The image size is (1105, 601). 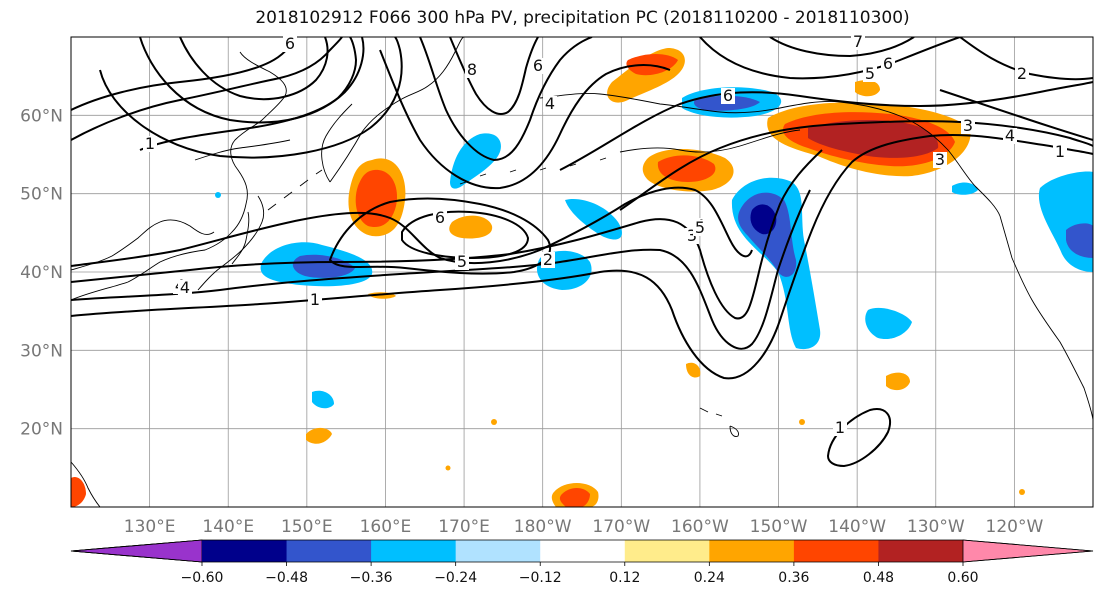 I want to click on lat-tick-label: 30°N, so click(x=41, y=351).